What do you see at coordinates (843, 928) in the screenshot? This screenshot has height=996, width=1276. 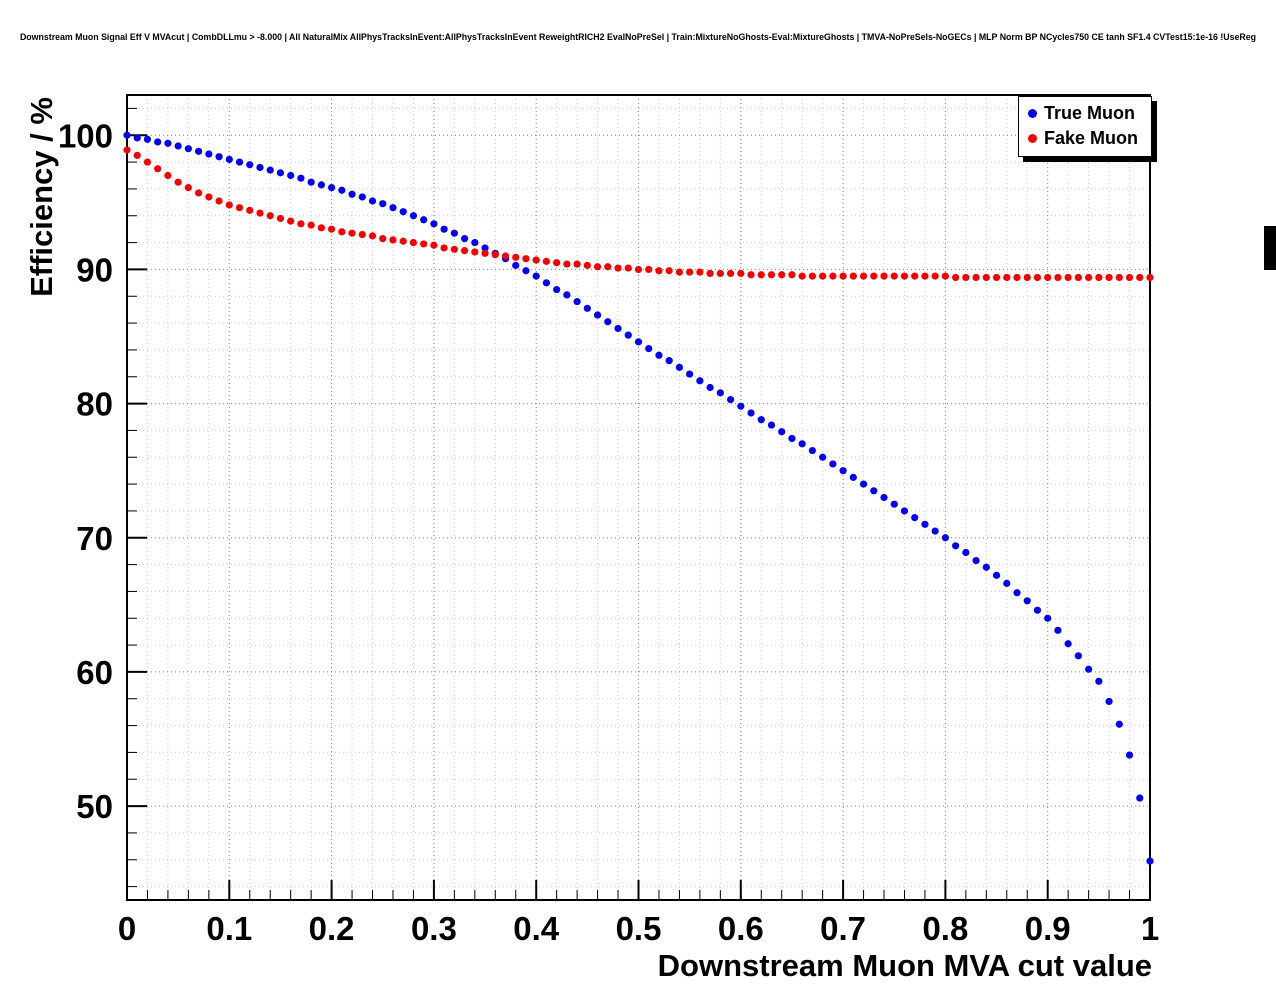 I see `svg-text: 0.7` at bounding box center [843, 928].